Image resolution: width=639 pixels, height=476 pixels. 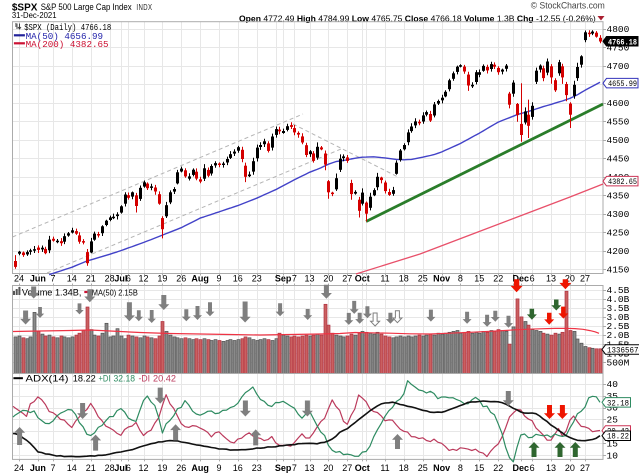 I want to click on svg-text: 3.5B, so click(x=618, y=308).